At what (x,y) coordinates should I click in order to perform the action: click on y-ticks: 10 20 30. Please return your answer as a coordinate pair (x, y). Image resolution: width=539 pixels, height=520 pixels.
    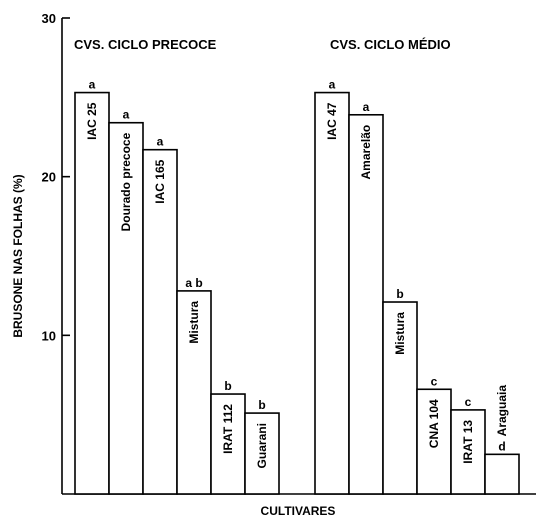
    Looking at the image, I should click on (56, 177).